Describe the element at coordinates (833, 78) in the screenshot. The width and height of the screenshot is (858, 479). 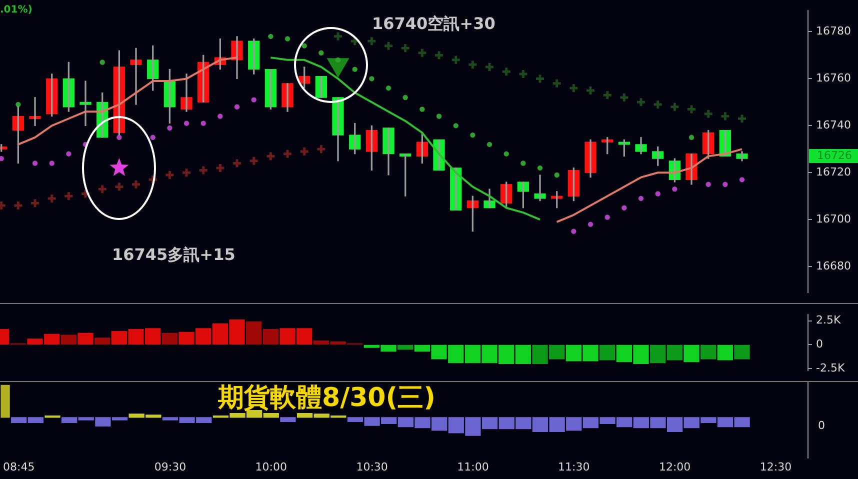
I see `y-tick-label: 16760` at that location.